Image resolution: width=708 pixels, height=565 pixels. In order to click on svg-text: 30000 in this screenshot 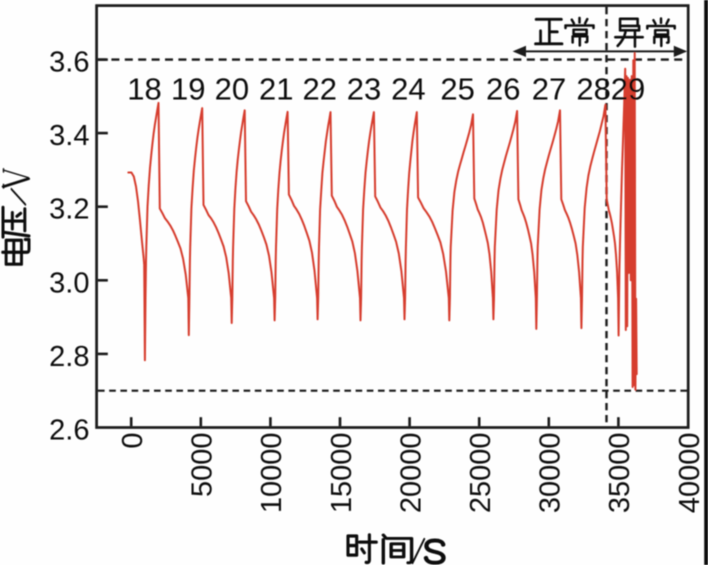, I will do `click(551, 473)`.